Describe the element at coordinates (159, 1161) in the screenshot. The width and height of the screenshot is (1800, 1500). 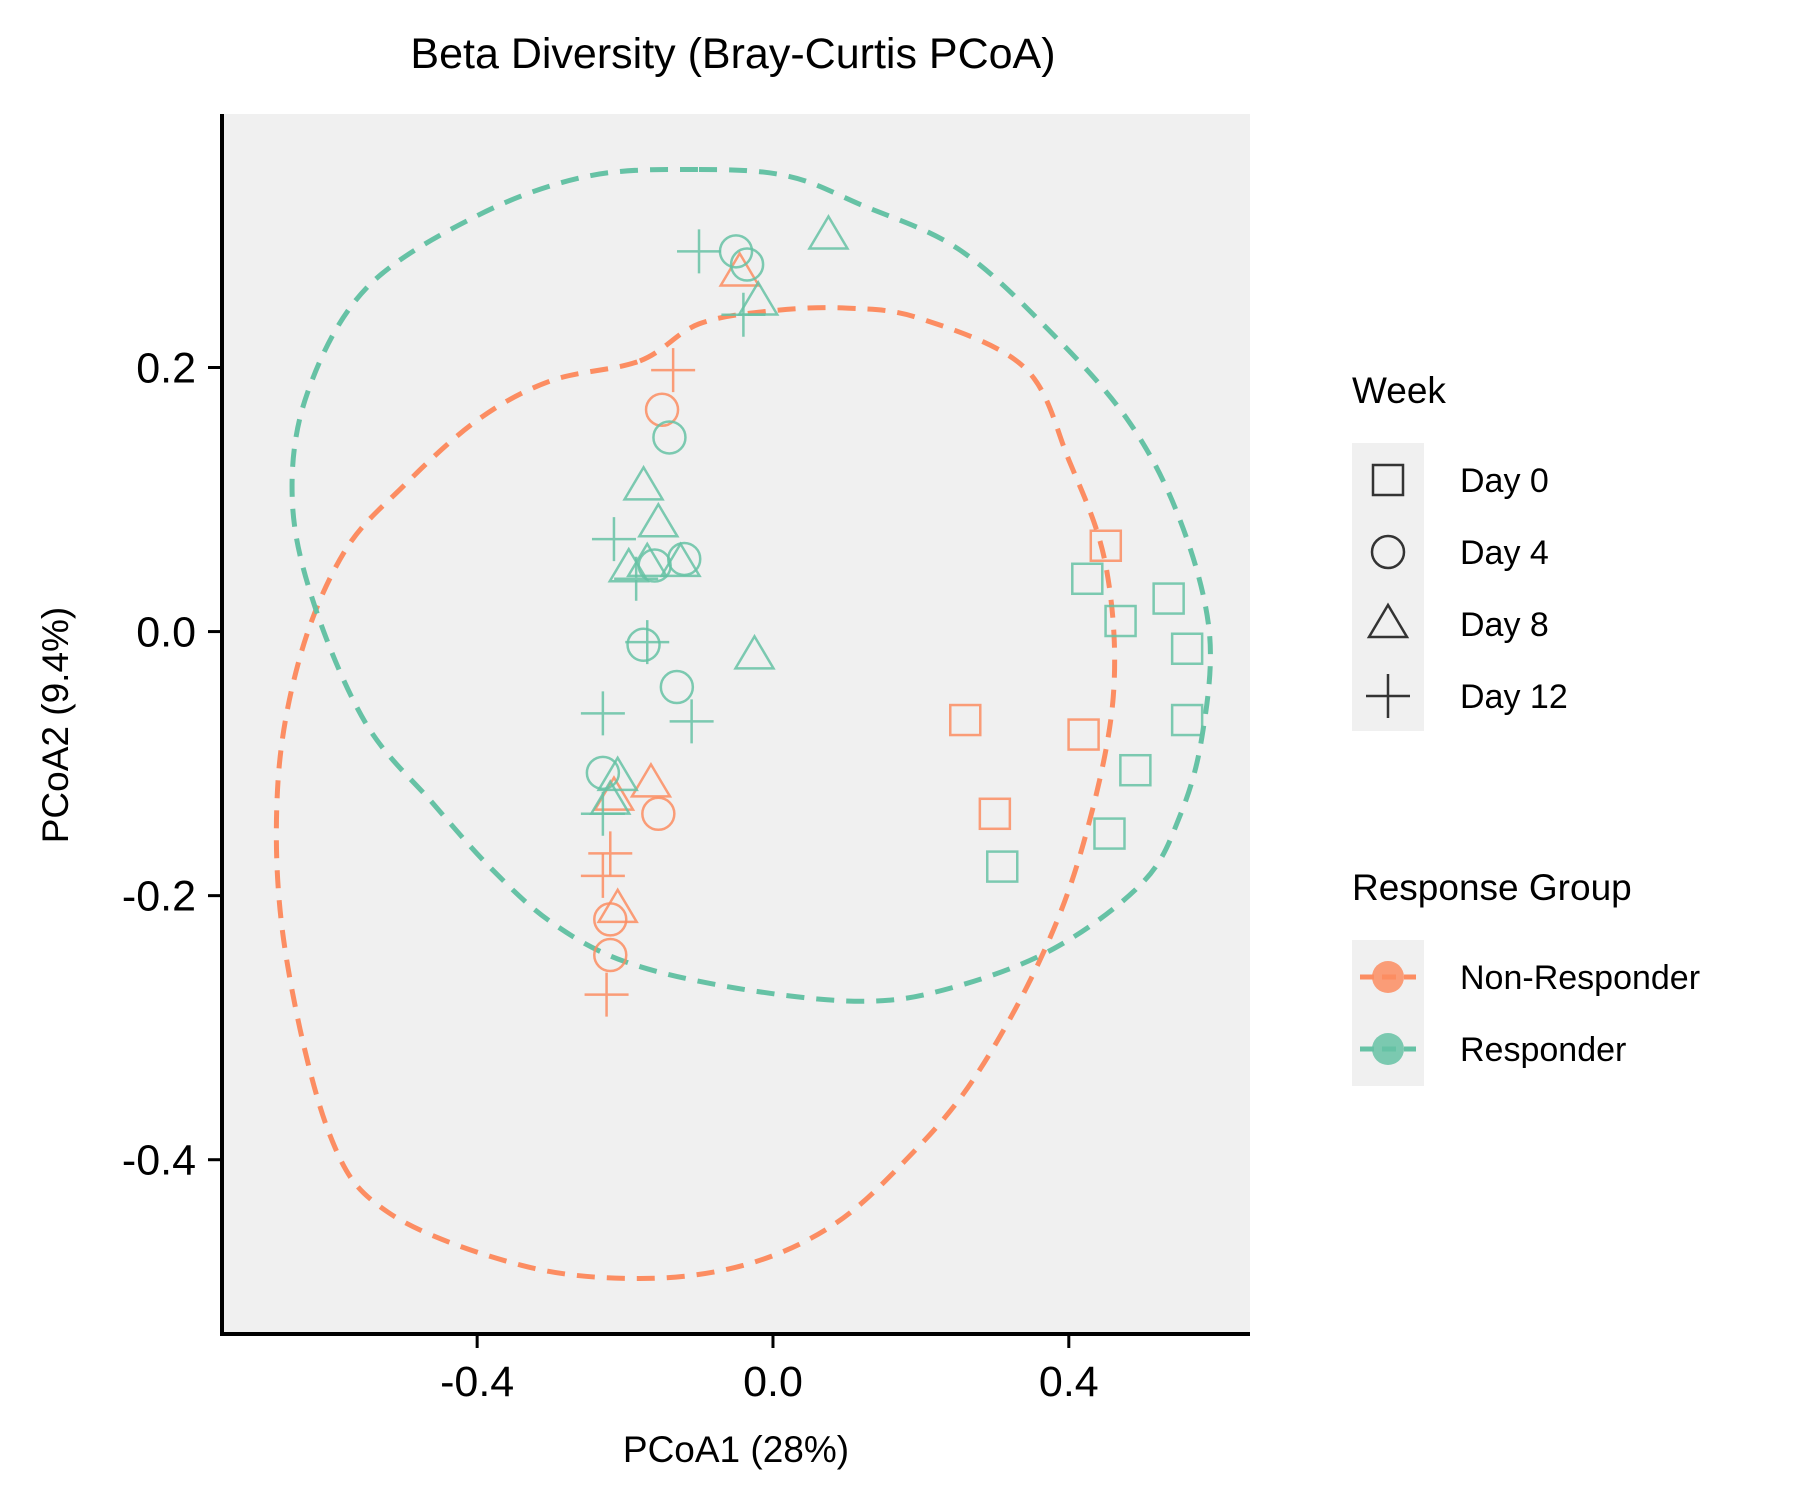
I see `y-tick-label: -0.4` at that location.